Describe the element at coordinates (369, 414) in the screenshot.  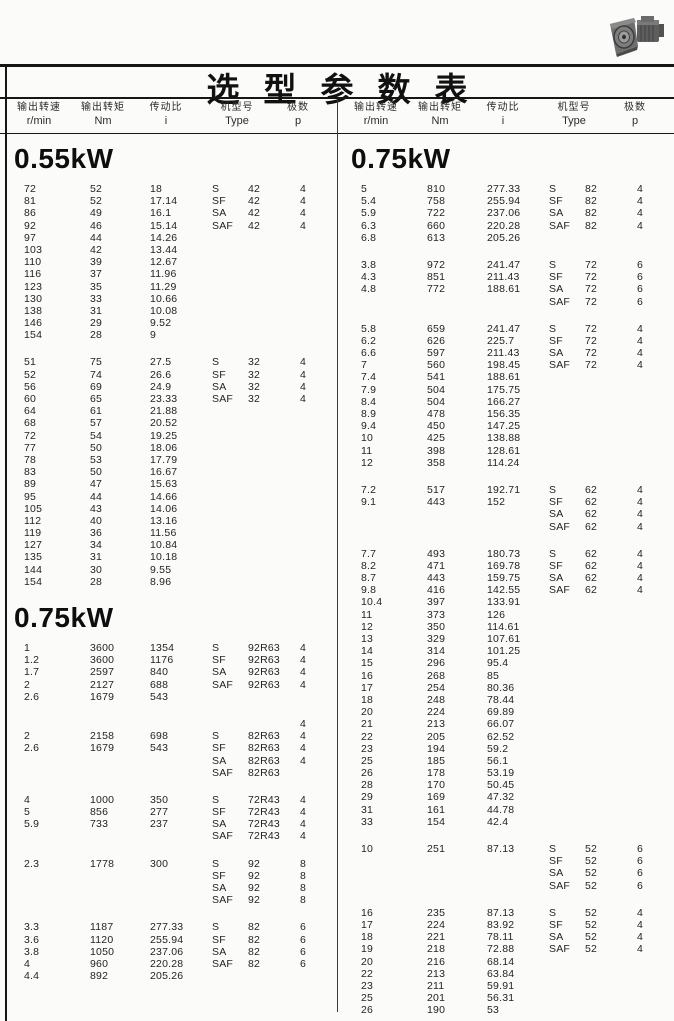
I see `cell-speed: 8.9` at that location.